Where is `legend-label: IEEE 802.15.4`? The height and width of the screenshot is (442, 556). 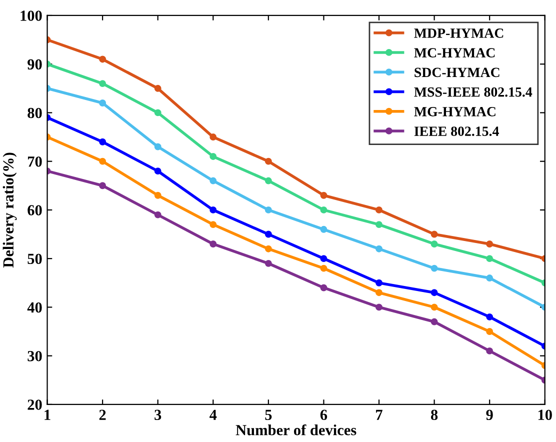
legend-label: IEEE 802.15.4 is located at coordinates (456, 131).